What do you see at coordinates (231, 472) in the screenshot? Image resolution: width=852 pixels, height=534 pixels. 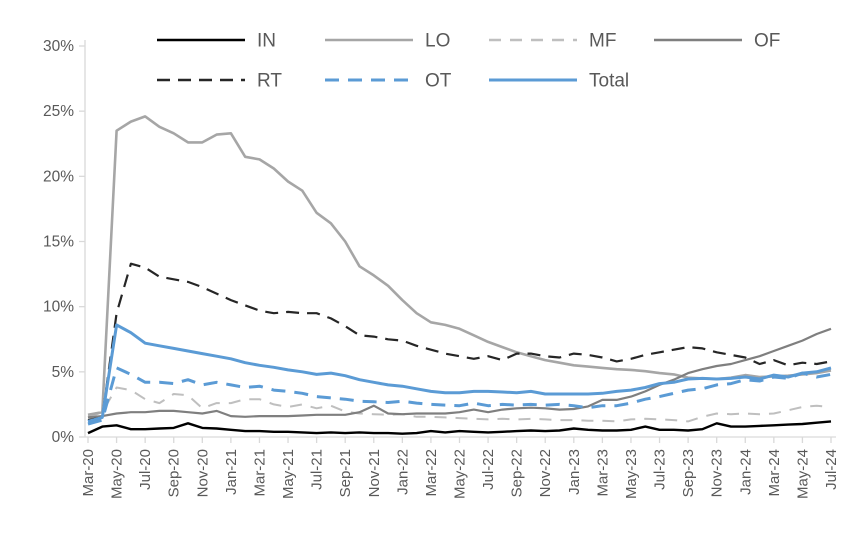 I see `x-axis-tick-label: Jan-21` at bounding box center [231, 472].